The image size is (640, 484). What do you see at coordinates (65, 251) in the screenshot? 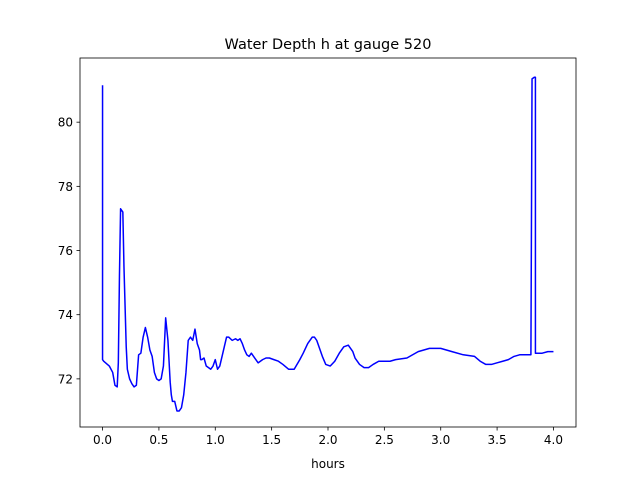
I see `y-tick-label: 76` at bounding box center [65, 251].